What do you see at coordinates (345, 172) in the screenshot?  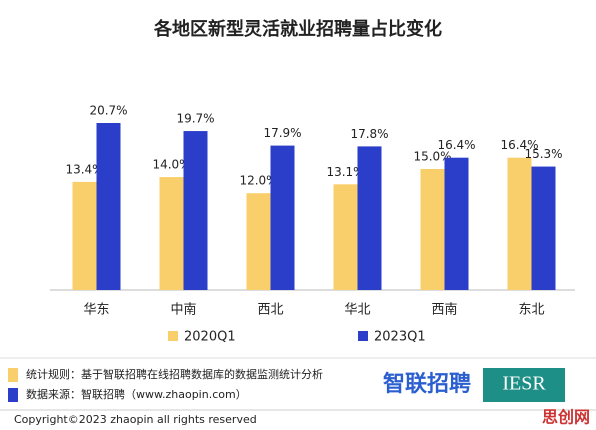 I see `data-label: 13.1%` at bounding box center [345, 172].